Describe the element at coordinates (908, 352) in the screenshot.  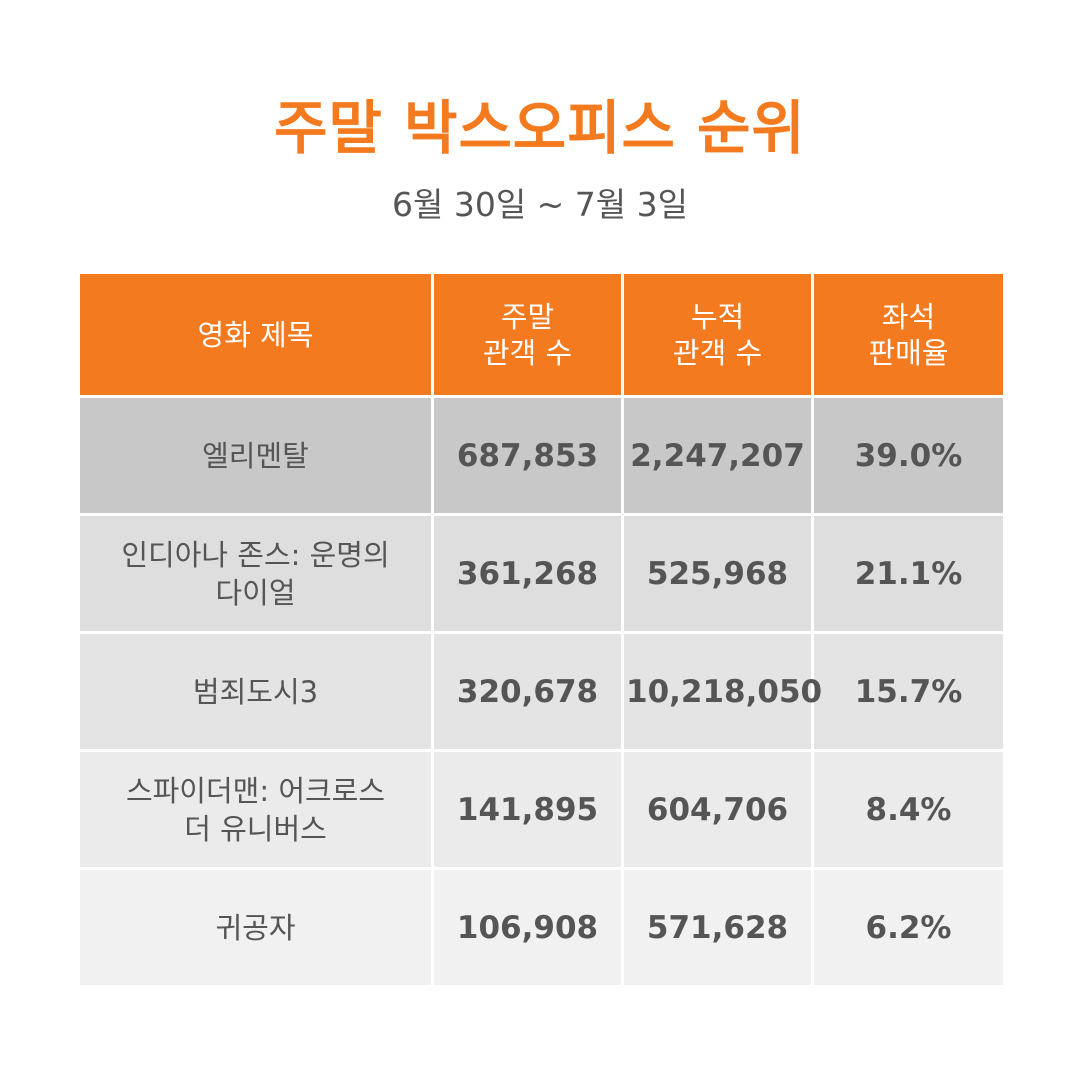
I see `header-seat-sales-rate-line2: 판매율` at that location.